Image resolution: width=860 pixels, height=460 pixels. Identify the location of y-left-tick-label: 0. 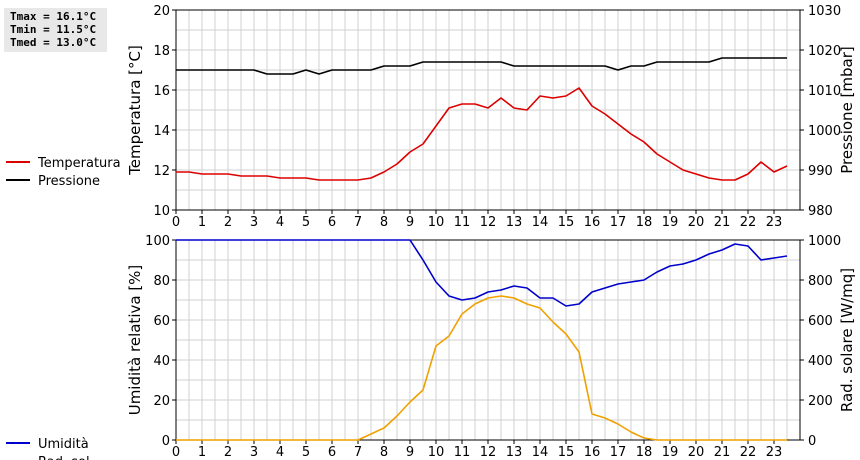
(166, 441).